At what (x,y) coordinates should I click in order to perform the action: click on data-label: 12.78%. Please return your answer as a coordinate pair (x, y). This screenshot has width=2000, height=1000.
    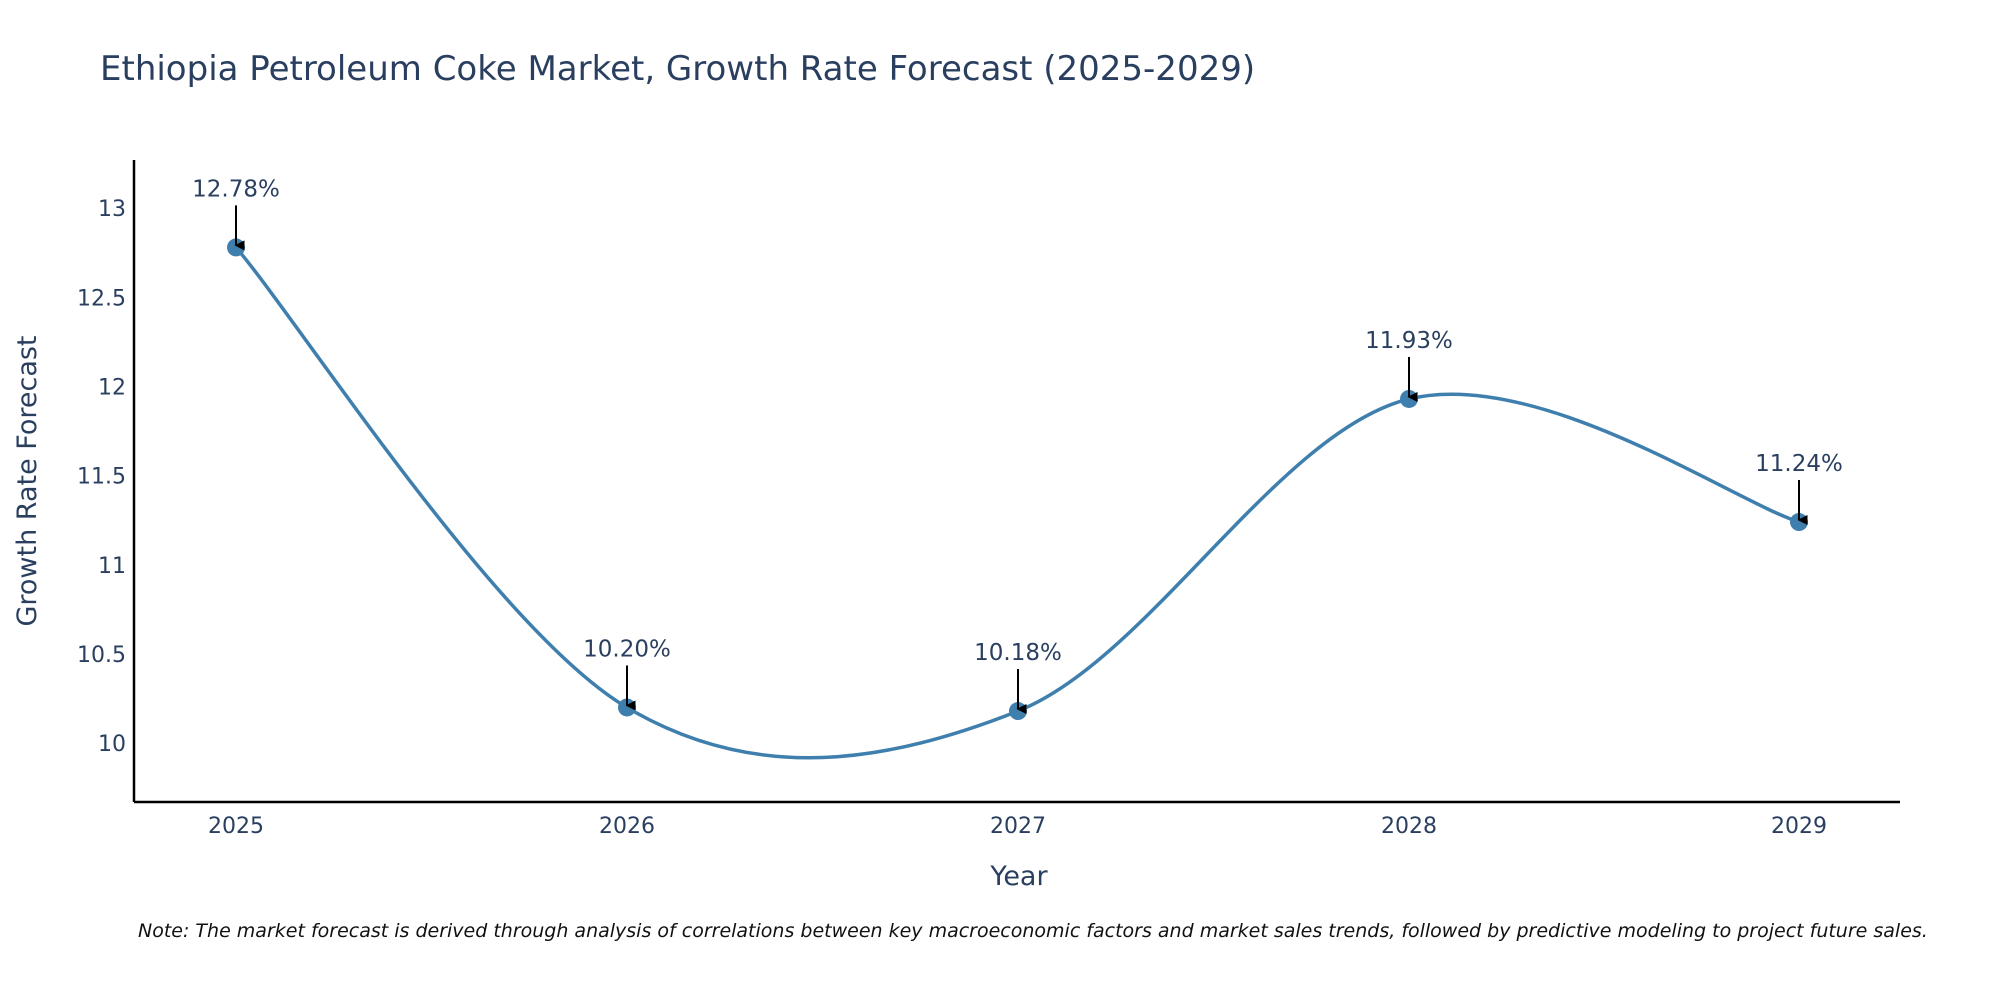
    Looking at the image, I should click on (236, 189).